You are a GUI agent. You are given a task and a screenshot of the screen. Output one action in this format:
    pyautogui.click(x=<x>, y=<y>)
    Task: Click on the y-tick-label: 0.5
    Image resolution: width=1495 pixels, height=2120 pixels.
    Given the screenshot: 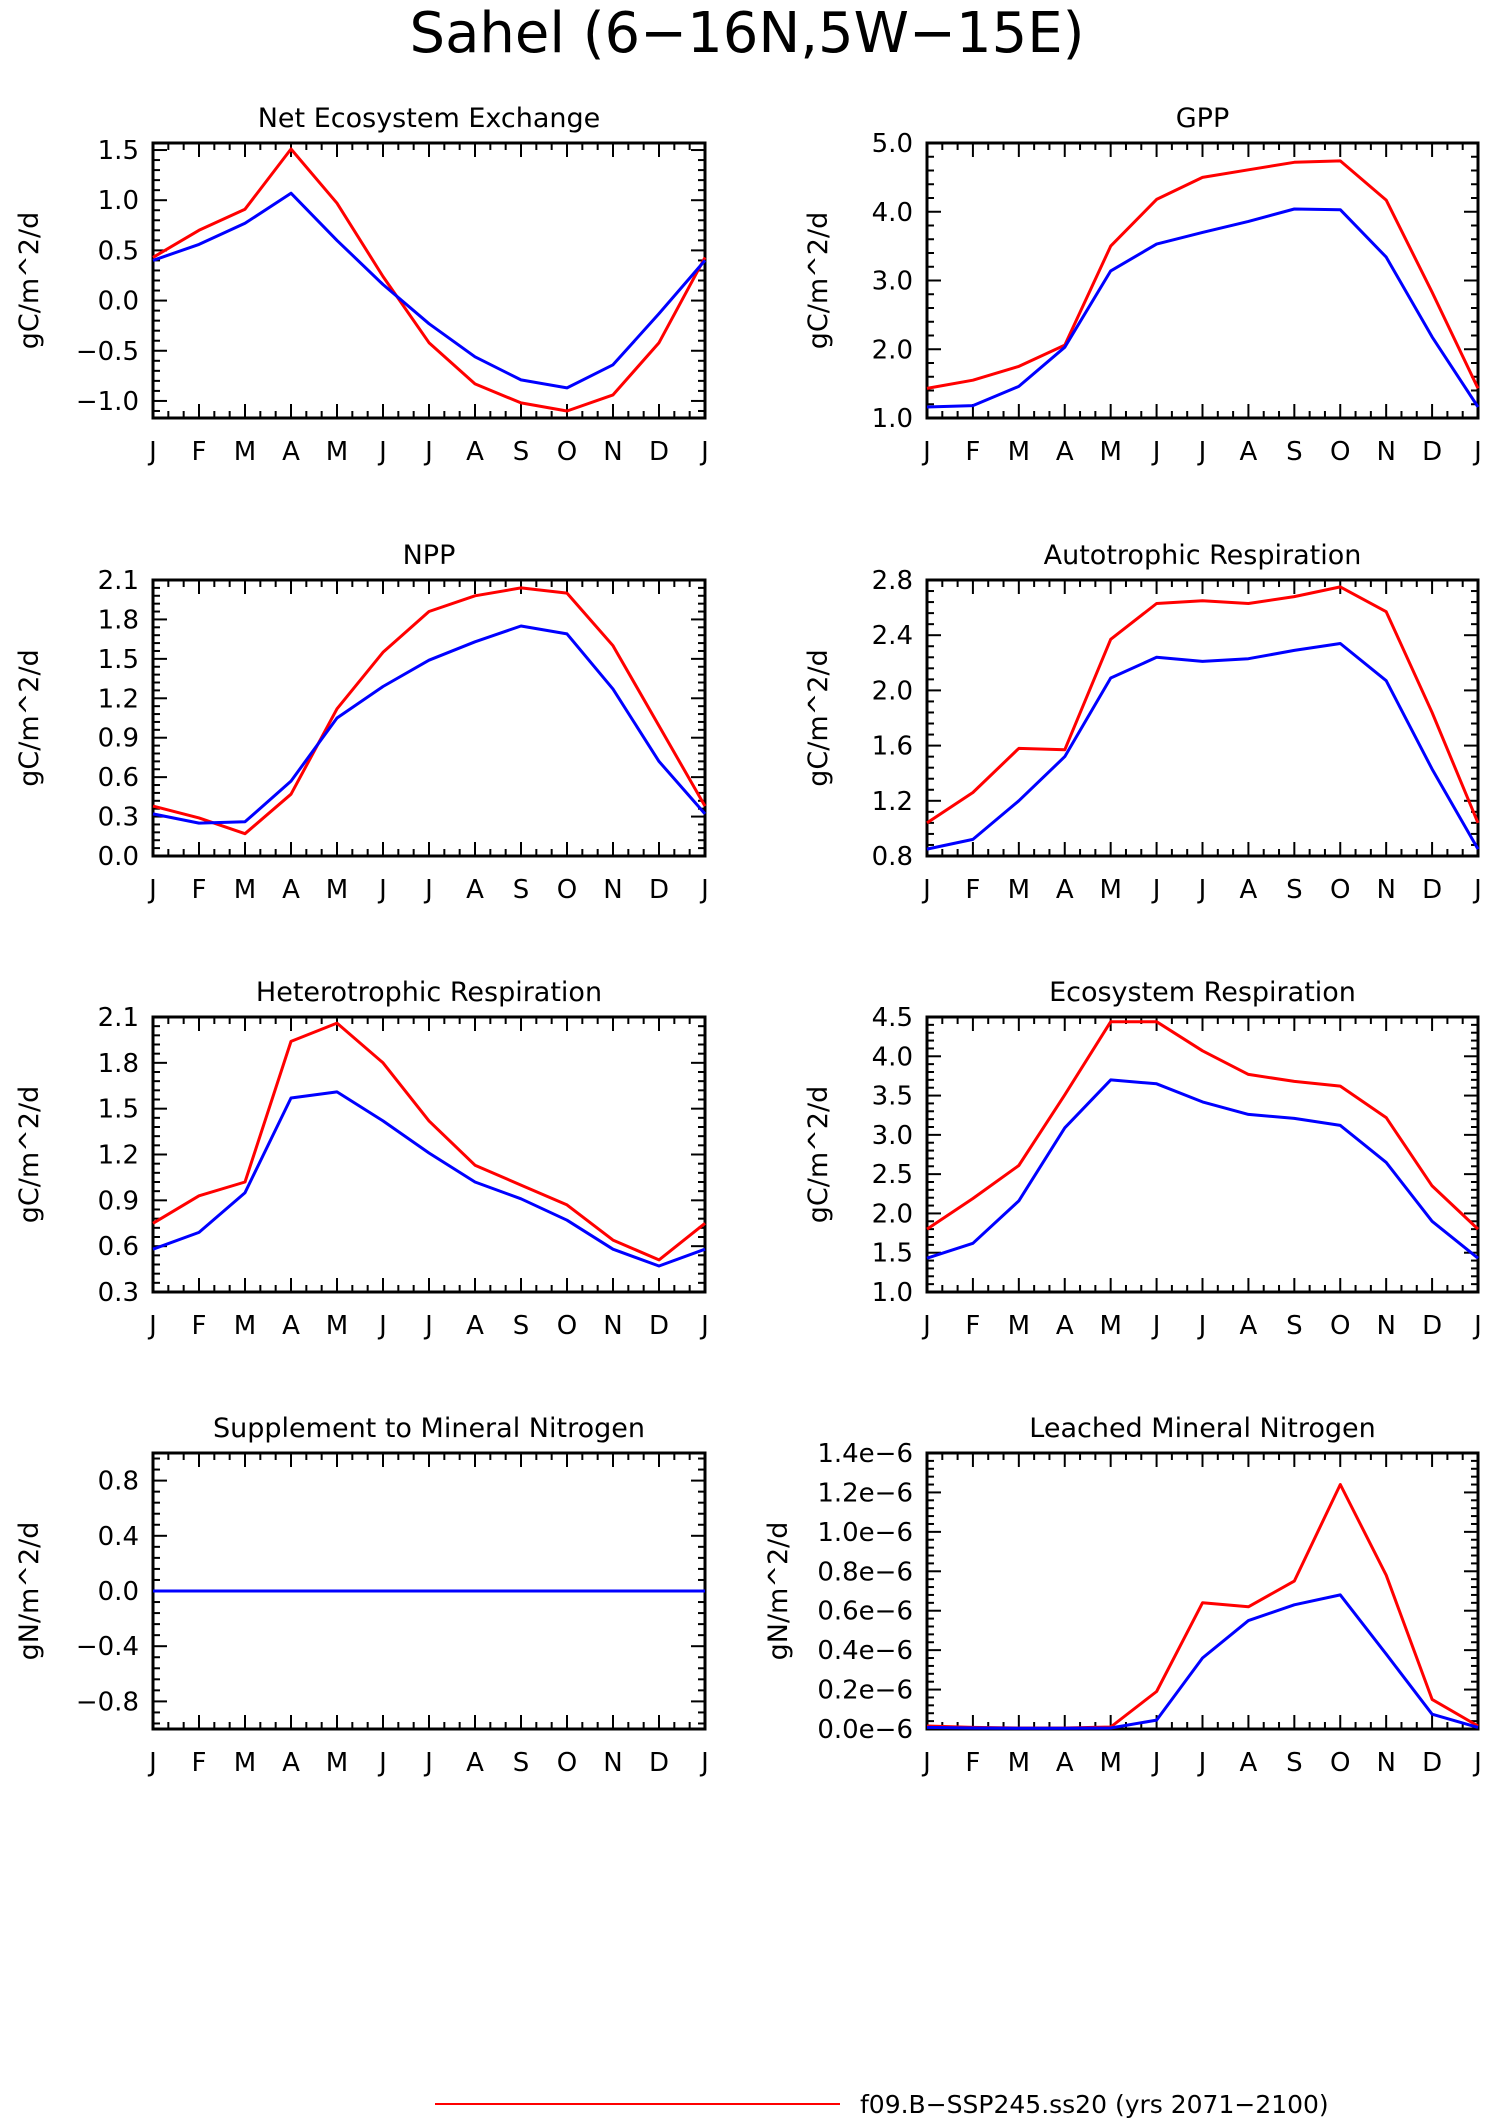 What is the action you would take?
    pyautogui.click(x=118, y=251)
    